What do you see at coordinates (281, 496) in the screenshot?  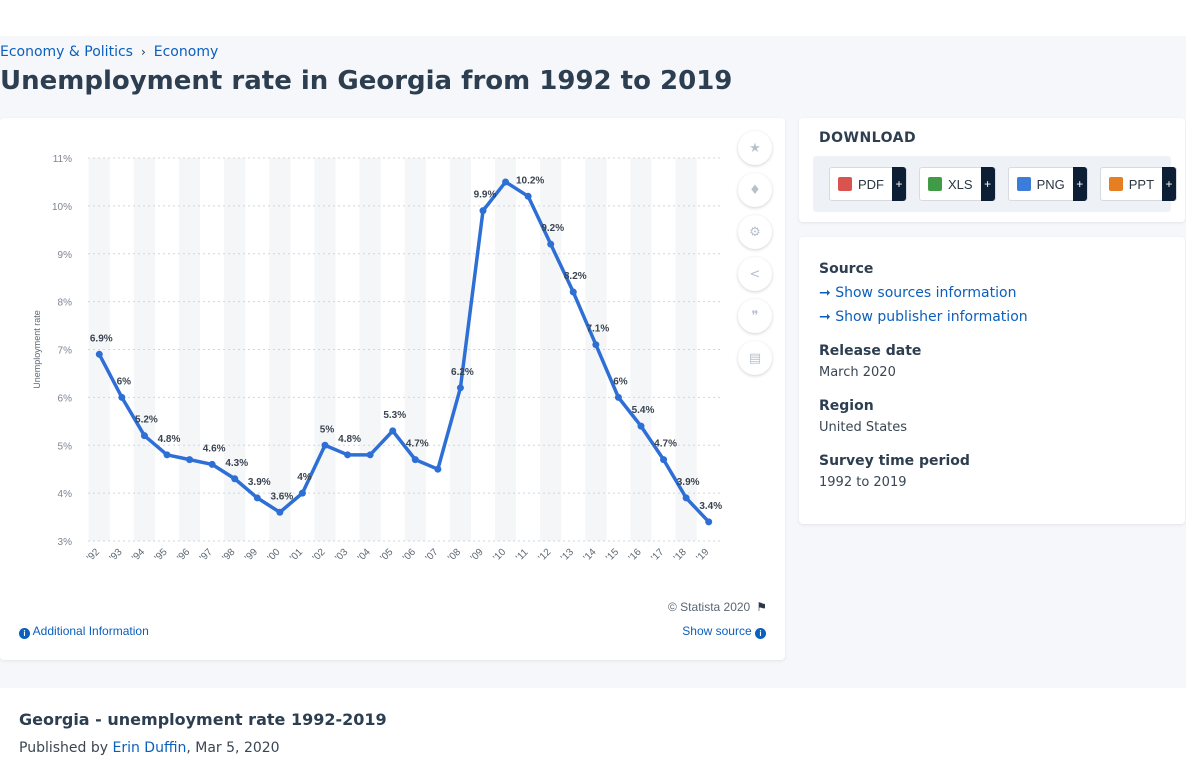 I see `data-label: 3.6%` at bounding box center [281, 496].